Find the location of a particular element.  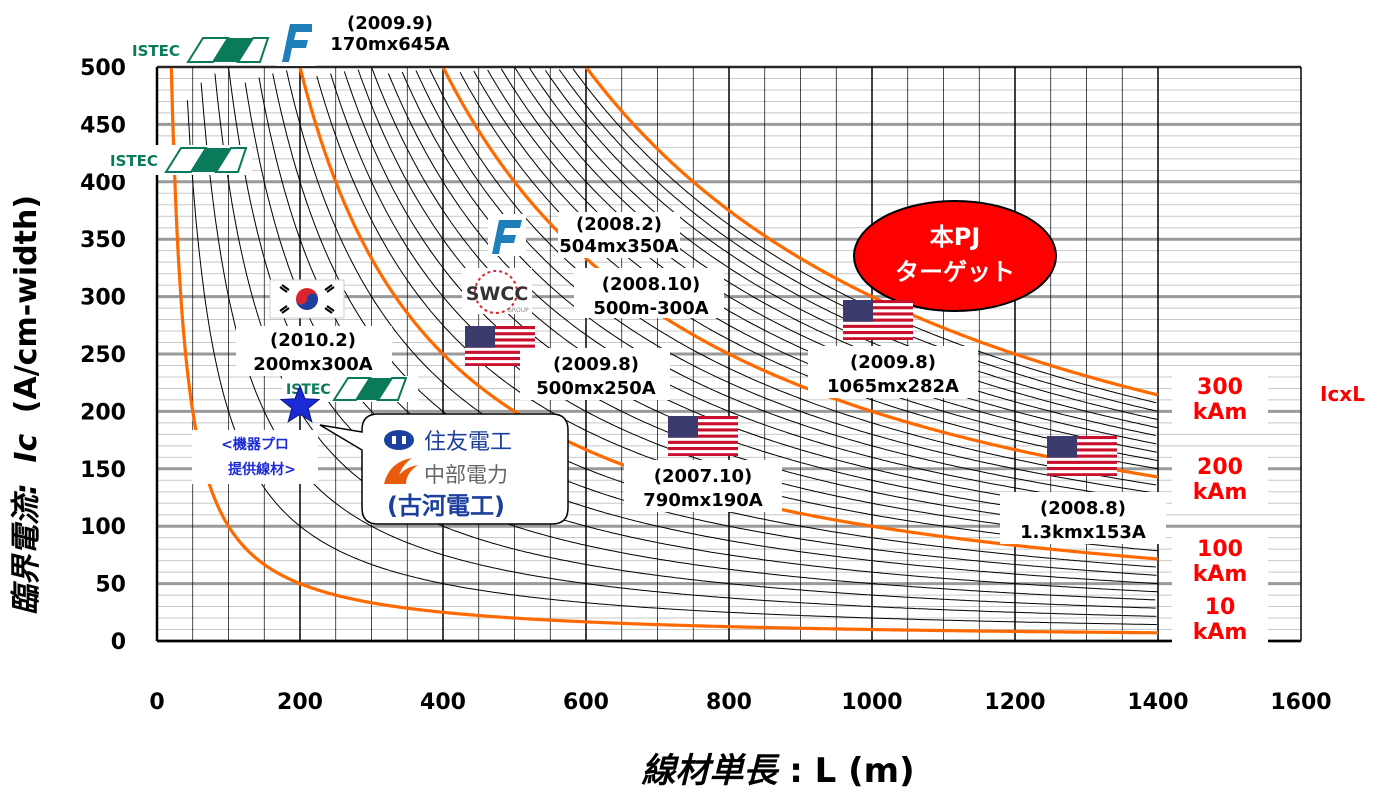

istec-logo-star-text: ISTEC is located at coordinates (308, 390).